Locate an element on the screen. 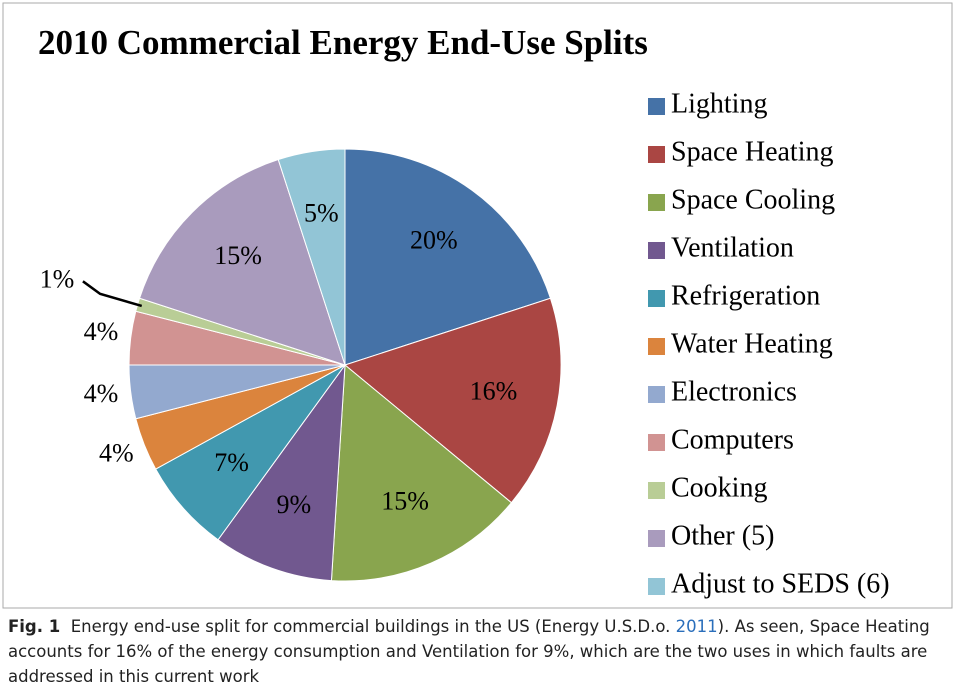  legend-label: Space Heating is located at coordinates (752, 151).